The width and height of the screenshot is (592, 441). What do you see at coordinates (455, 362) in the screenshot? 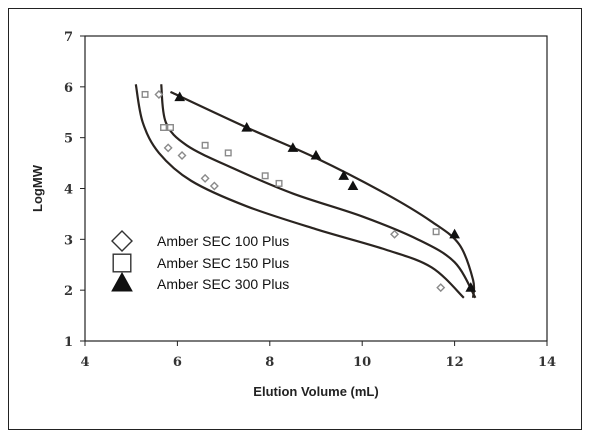
I see `x-tick-label: 12` at bounding box center [455, 362].